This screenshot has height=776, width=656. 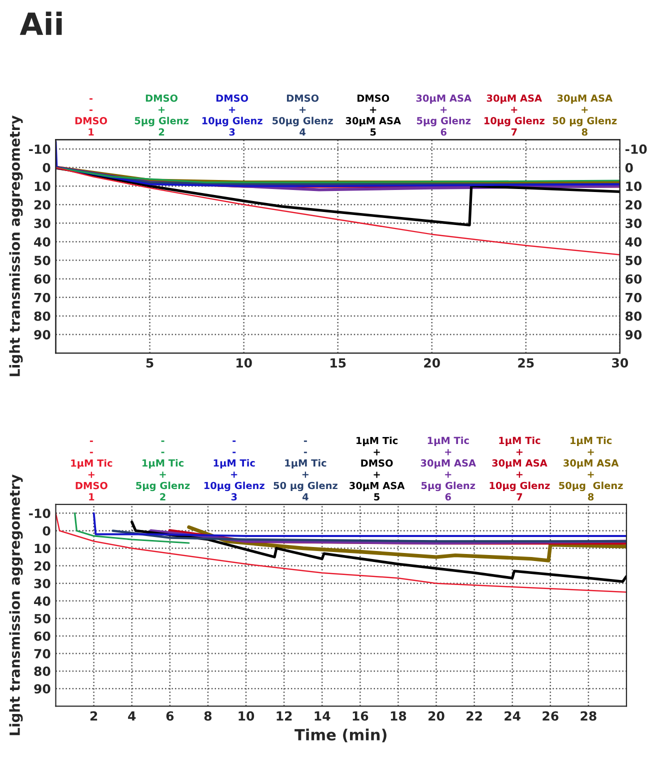 What do you see at coordinates (634, 297) in the screenshot?
I see `y2-tick-label: 70` at bounding box center [634, 297].